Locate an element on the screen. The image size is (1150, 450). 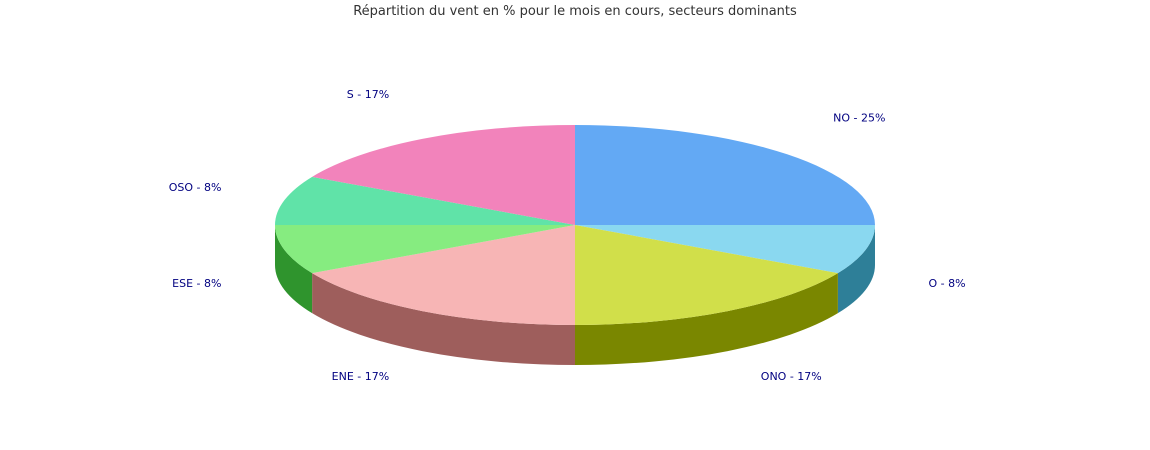
pie-label-5: OSO - 8% is located at coordinates (195, 187).